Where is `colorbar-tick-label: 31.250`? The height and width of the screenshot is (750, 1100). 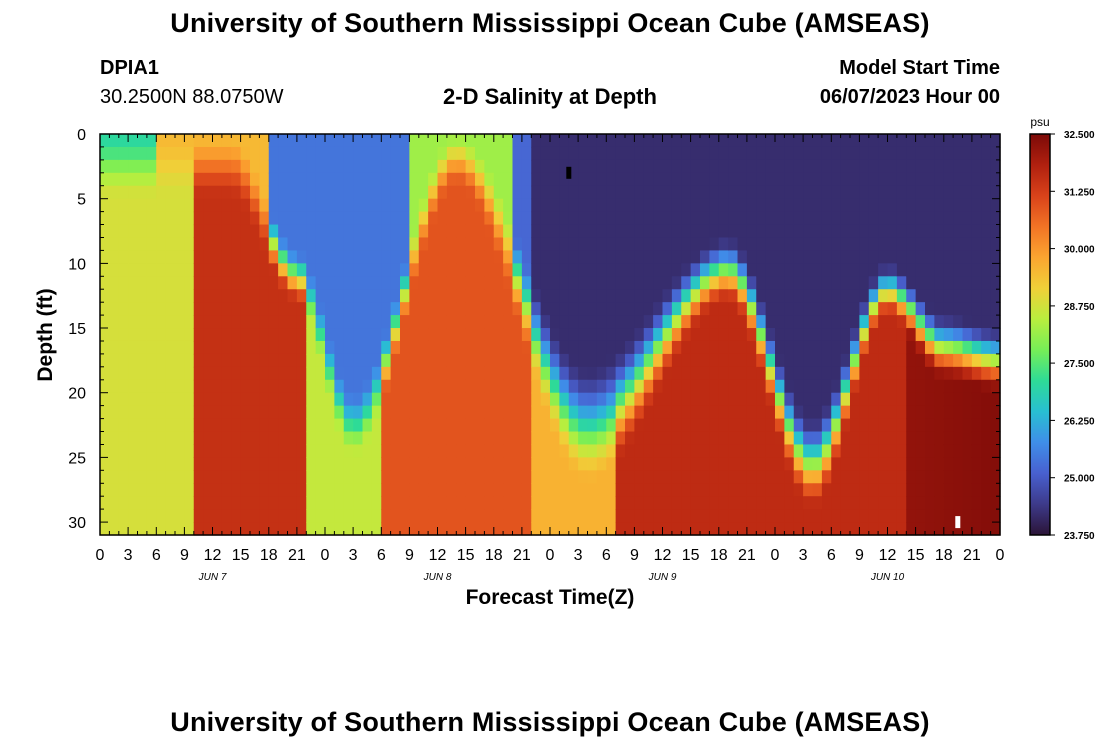 colorbar-tick-label: 31.250 is located at coordinates (1079, 192).